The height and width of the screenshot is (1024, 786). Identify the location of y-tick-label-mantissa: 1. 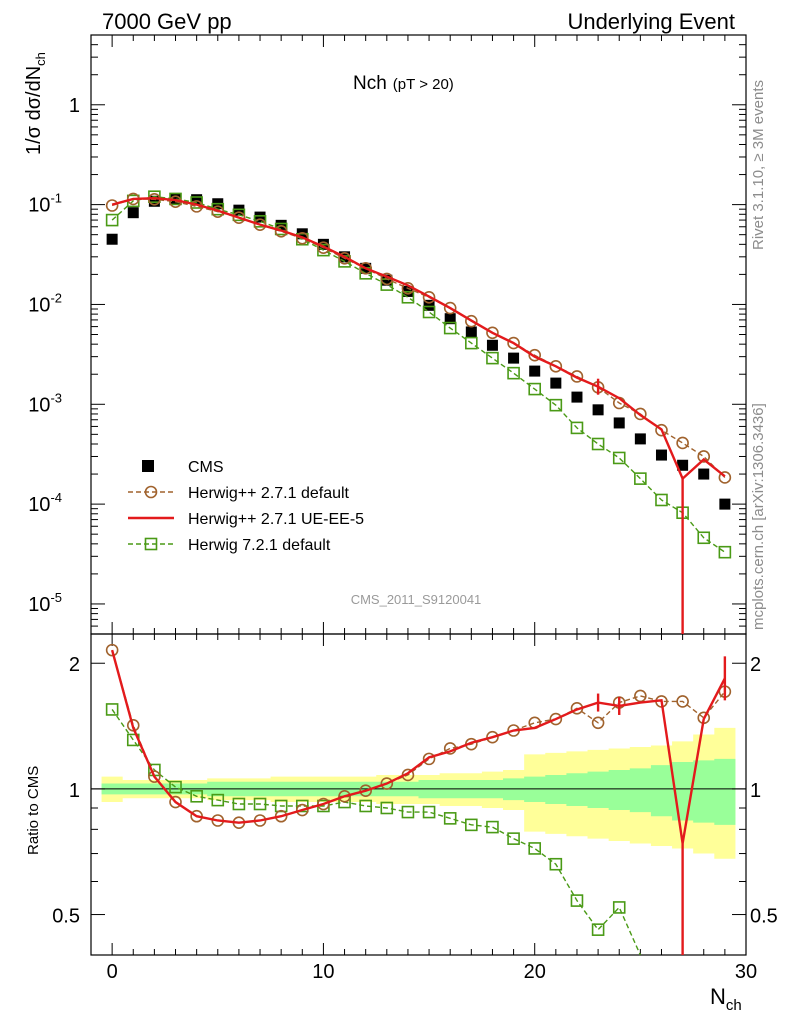
(74, 106).